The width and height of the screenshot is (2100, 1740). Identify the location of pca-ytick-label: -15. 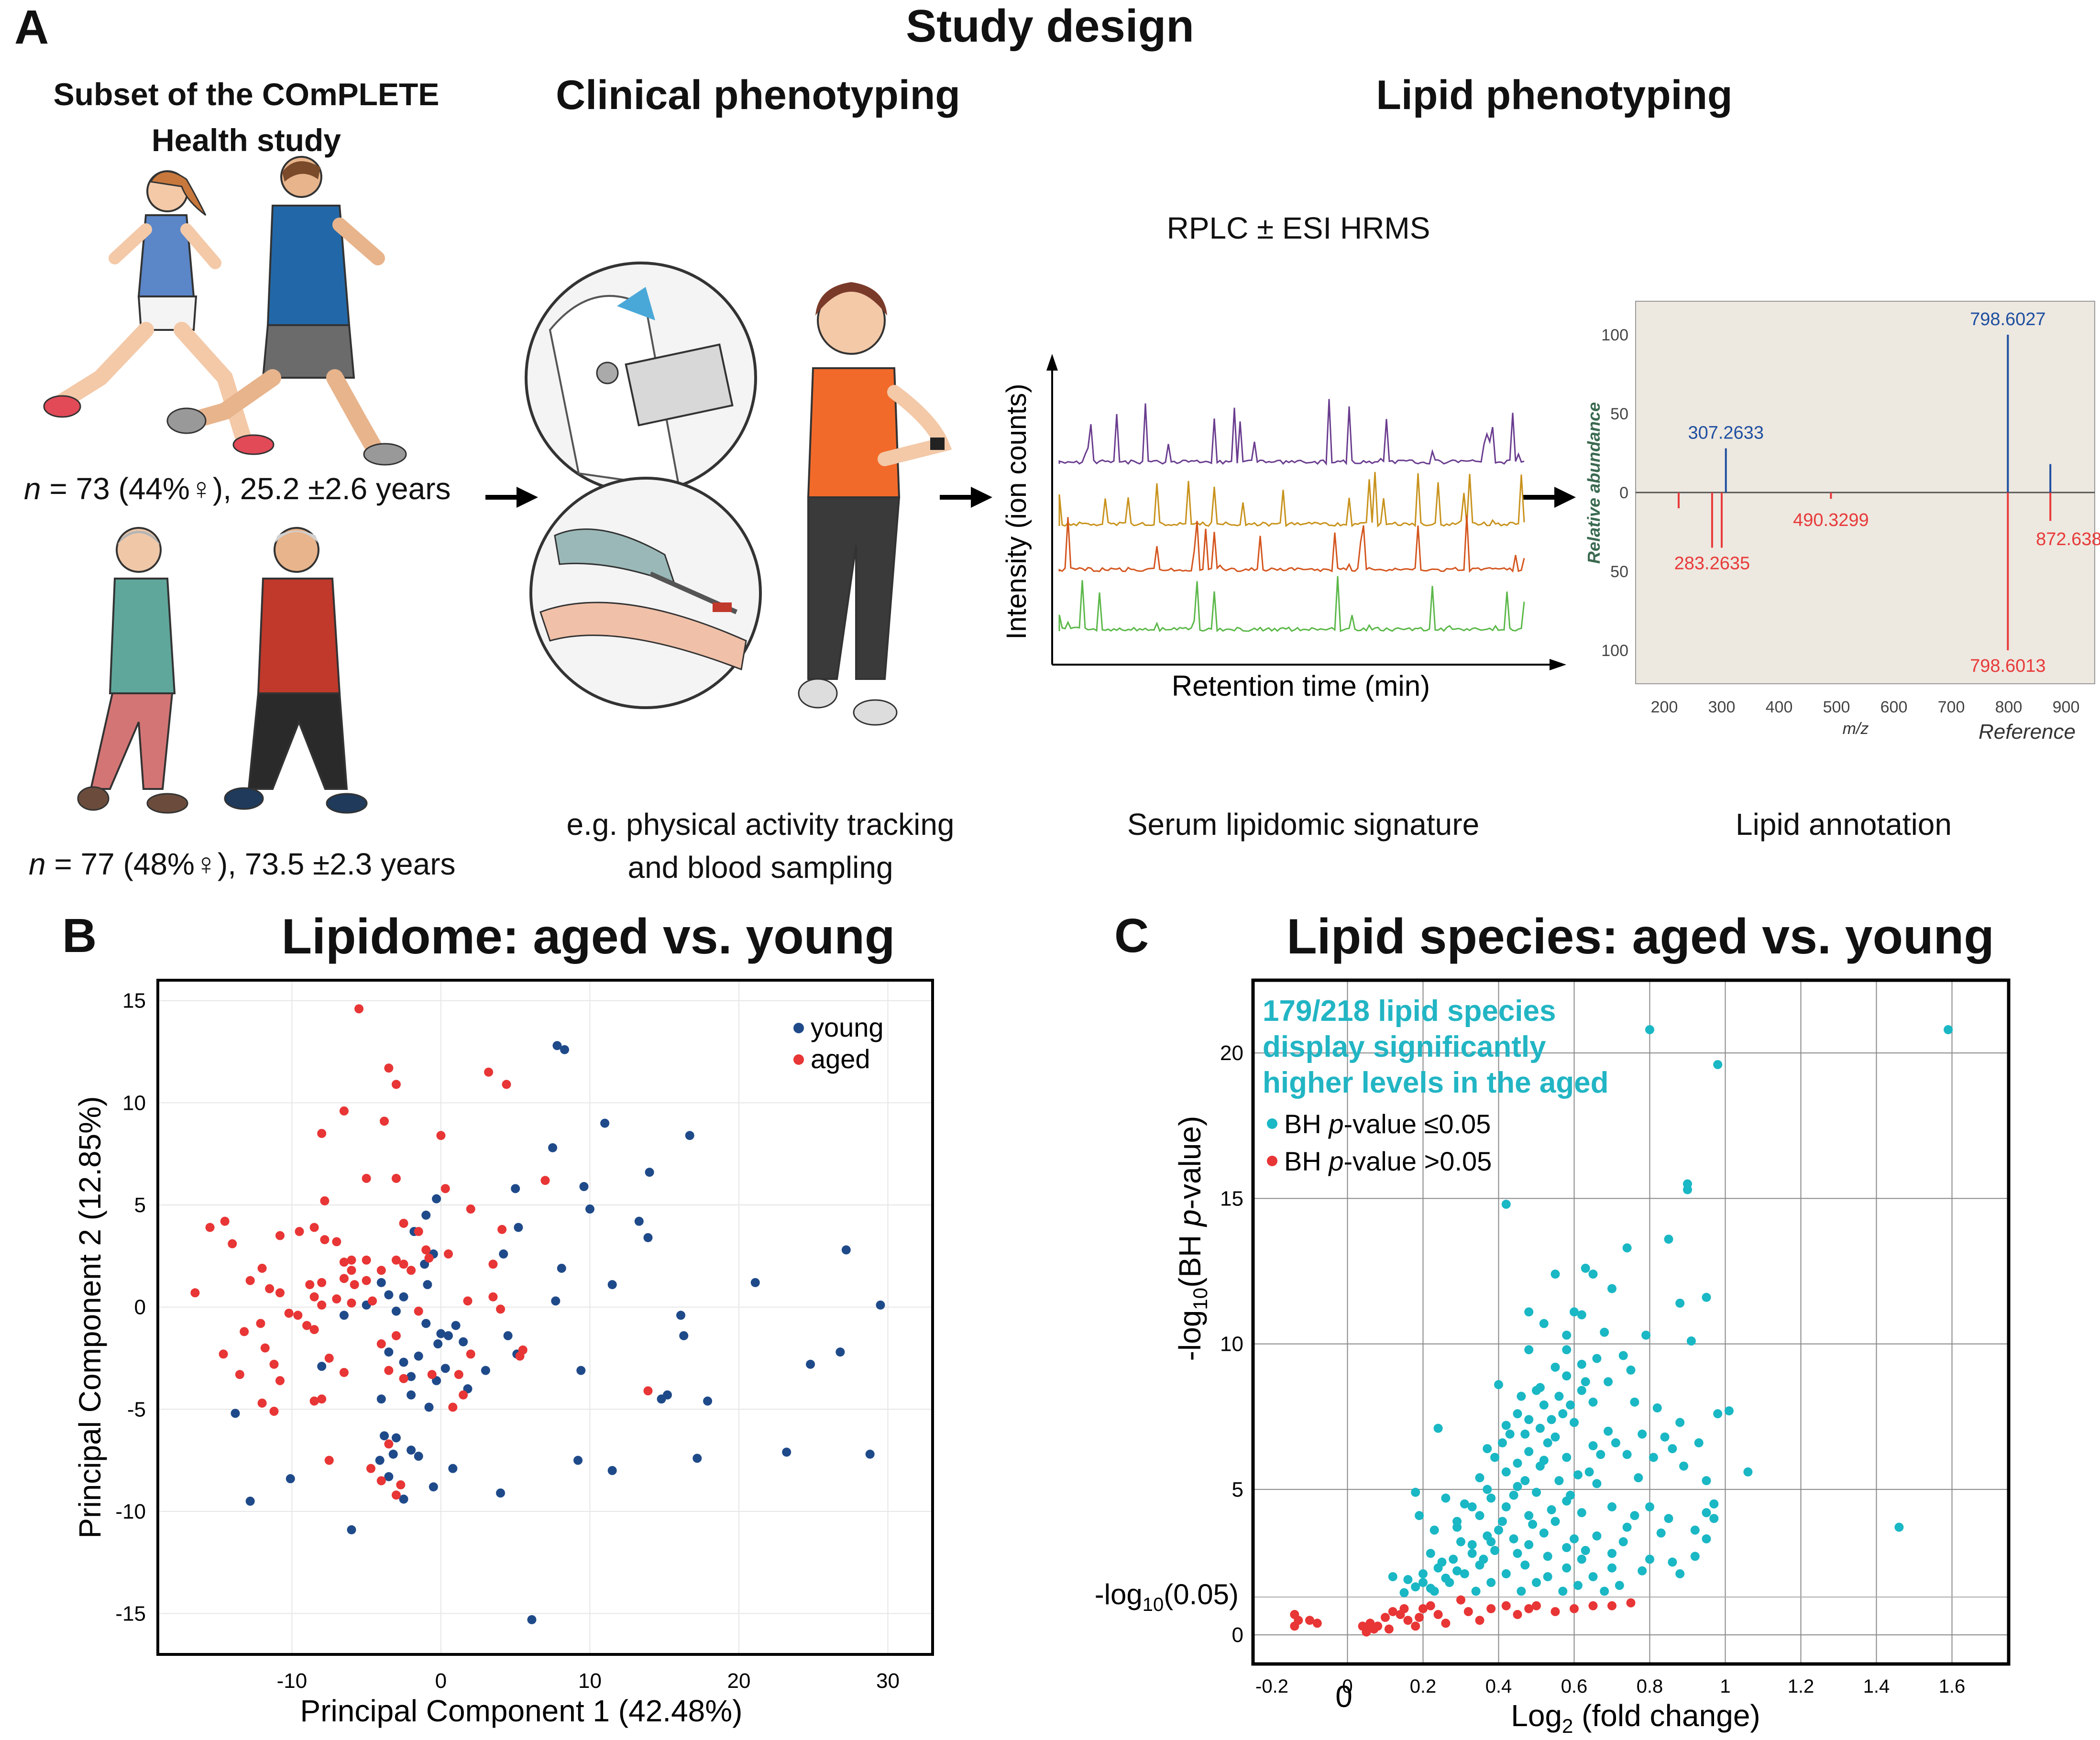
(130, 1614).